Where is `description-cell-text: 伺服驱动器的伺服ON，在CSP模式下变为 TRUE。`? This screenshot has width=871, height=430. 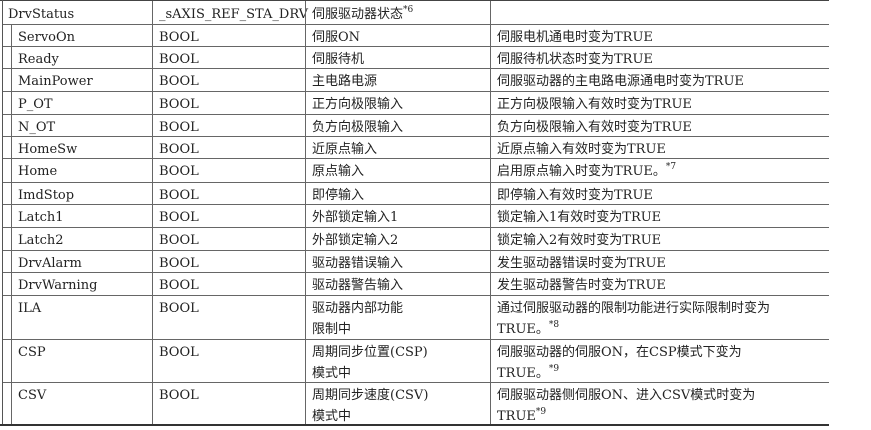
description-cell-text: 伺服驱动器的伺服ON，在CSP模式下变为 TRUE。 is located at coordinates (619, 363).